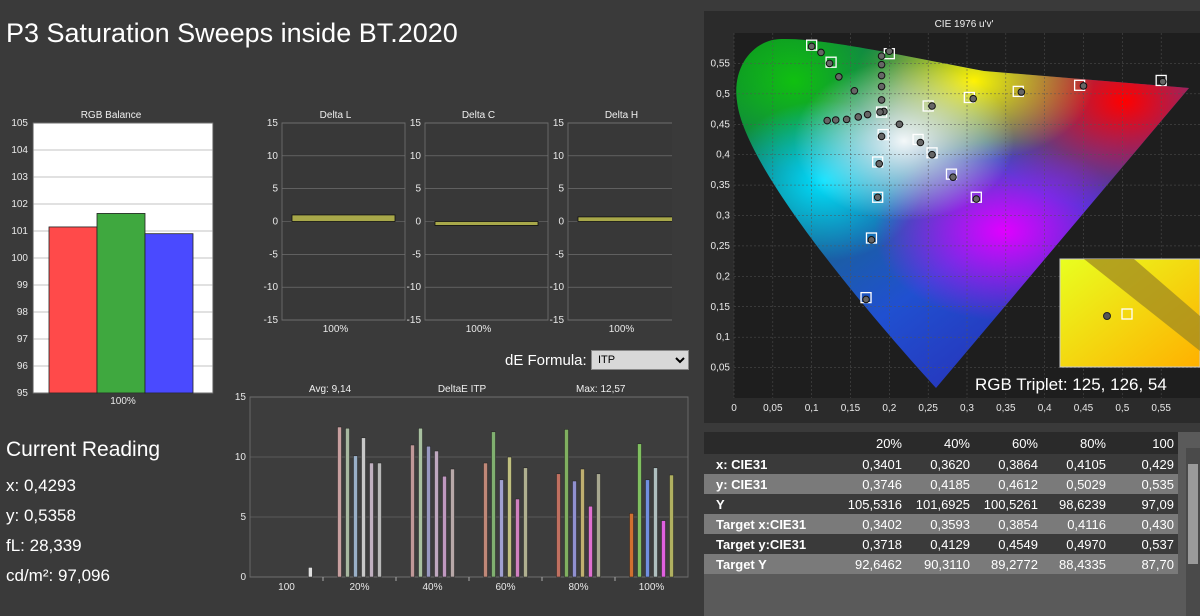 The width and height of the screenshot is (1200, 616). Describe the element at coordinates (721, 307) in the screenshot. I see `cie-y-tick: 0,15` at that location.